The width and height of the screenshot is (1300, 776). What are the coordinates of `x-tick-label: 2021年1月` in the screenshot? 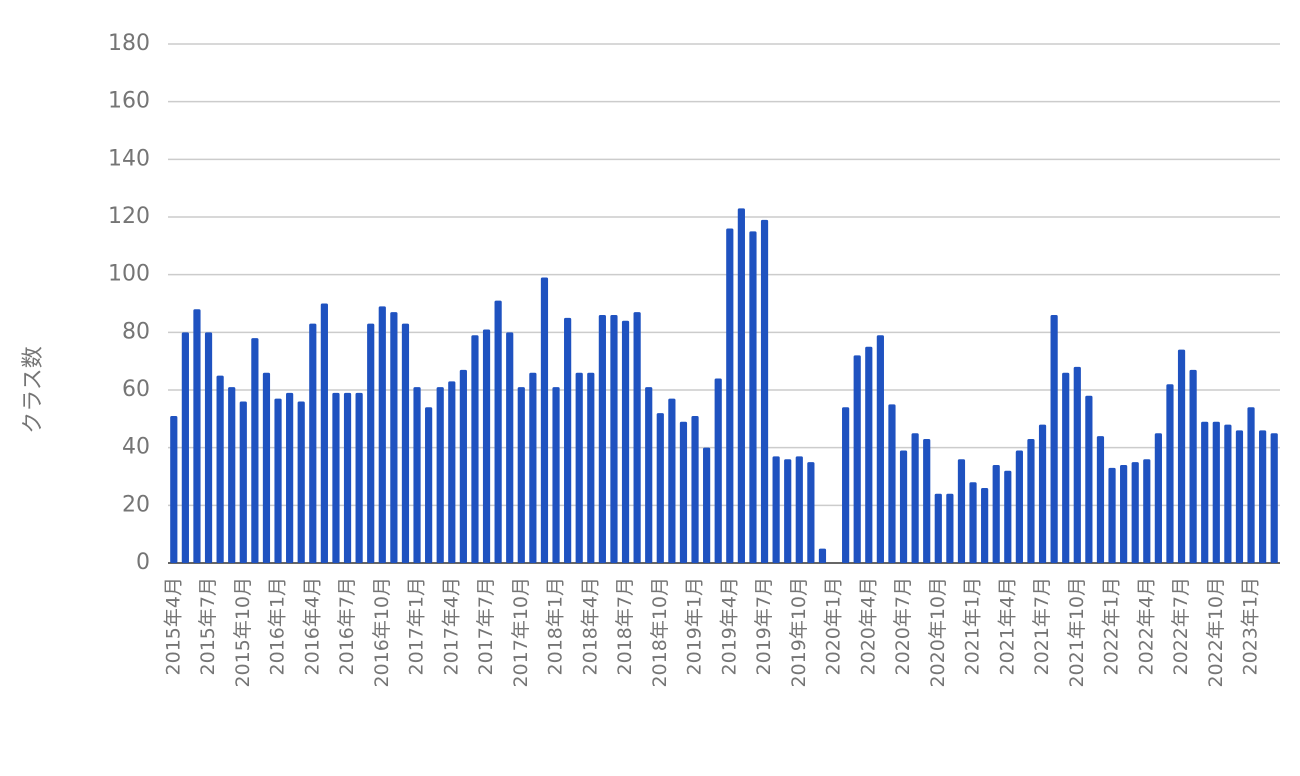 It's located at (973, 626).